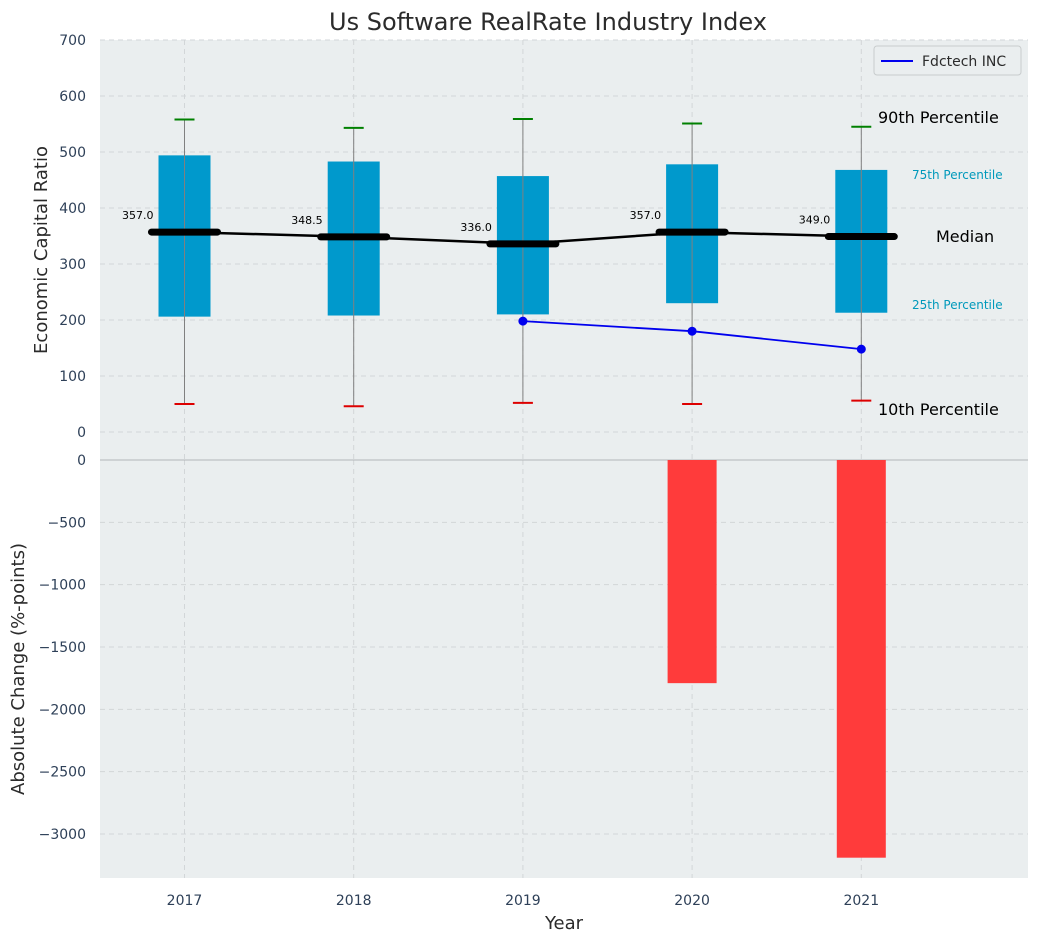 Image resolution: width=1039 pixels, height=947 pixels. I want to click on top-y-tick-label: 500, so click(72, 153).